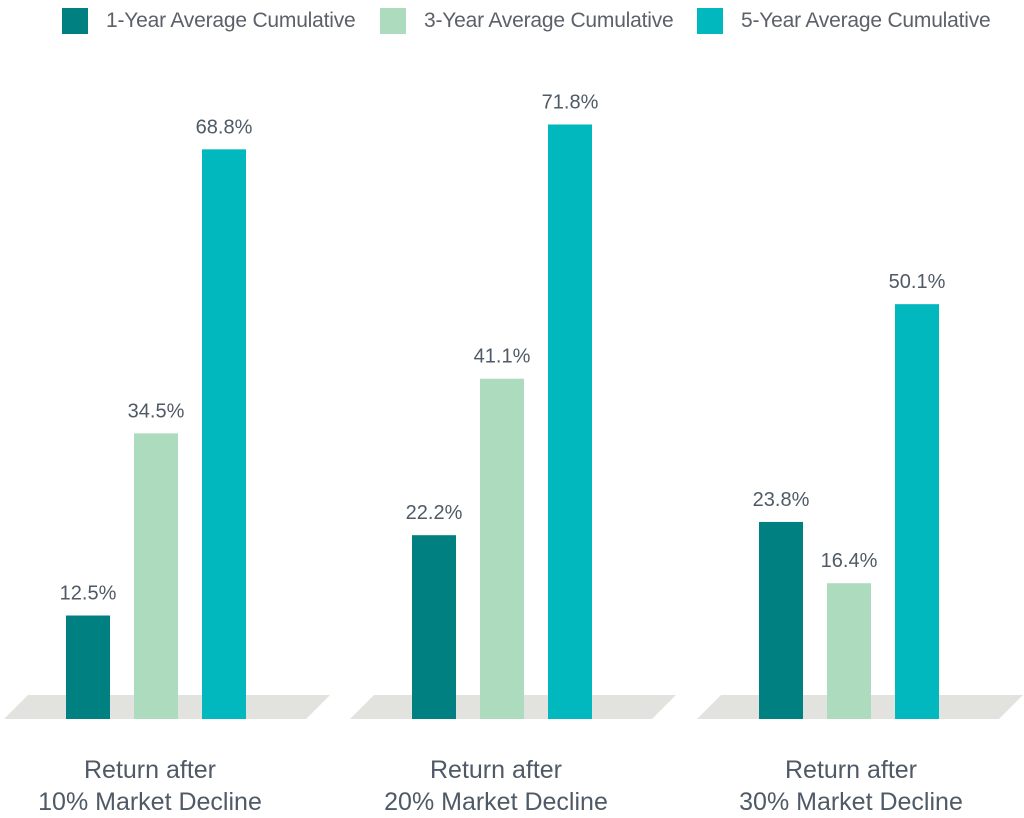 The image size is (1024, 818). I want to click on category-label-line: 20% Market Decline, so click(496, 802).